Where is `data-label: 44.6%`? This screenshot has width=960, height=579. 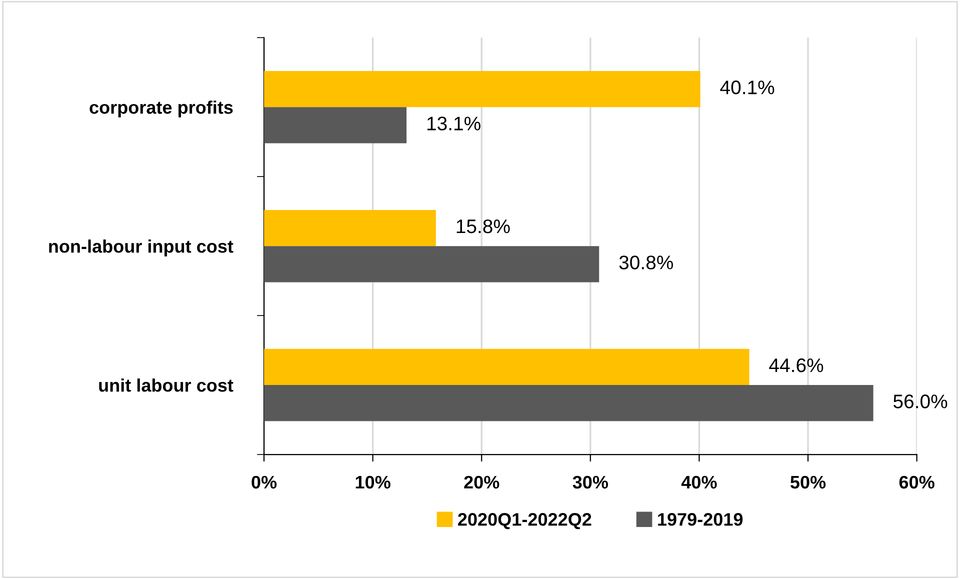 data-label: 44.6% is located at coordinates (796, 365).